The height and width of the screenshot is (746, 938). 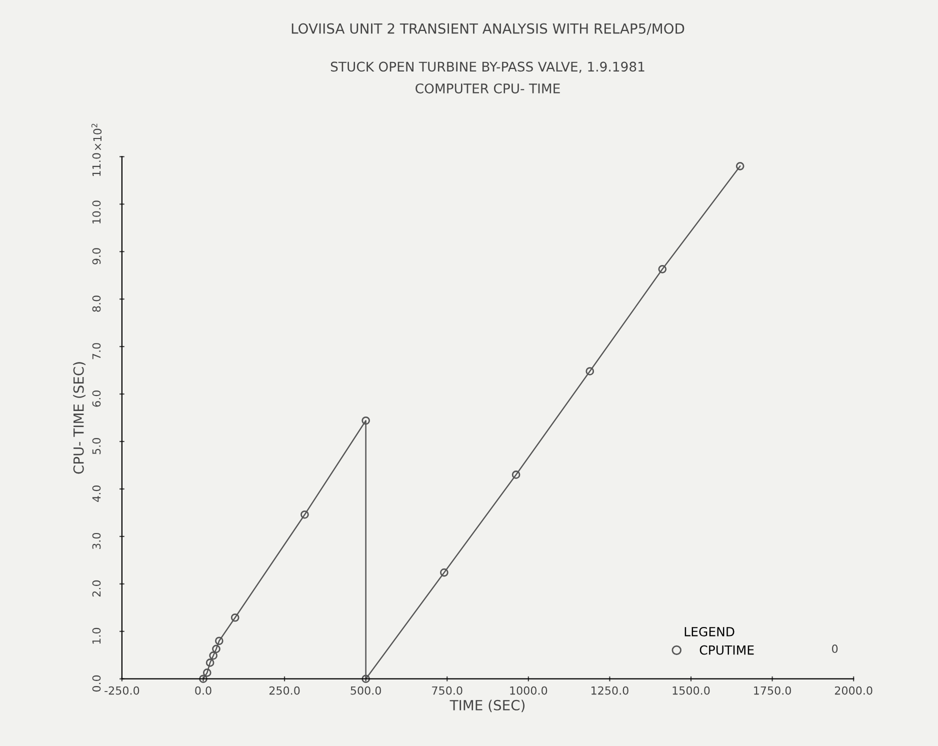 I want to click on x-axis-title: TIME (SEC), so click(x=487, y=706).